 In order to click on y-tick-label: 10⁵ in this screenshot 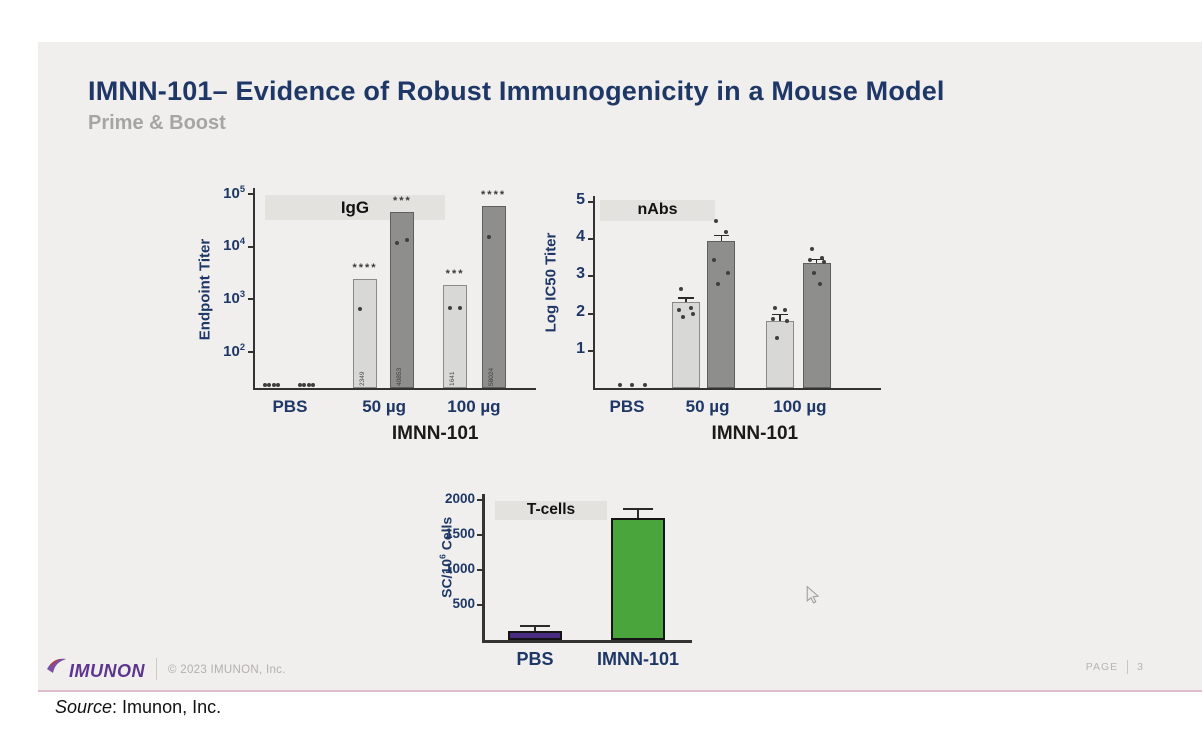, I will do `click(234, 192)`.